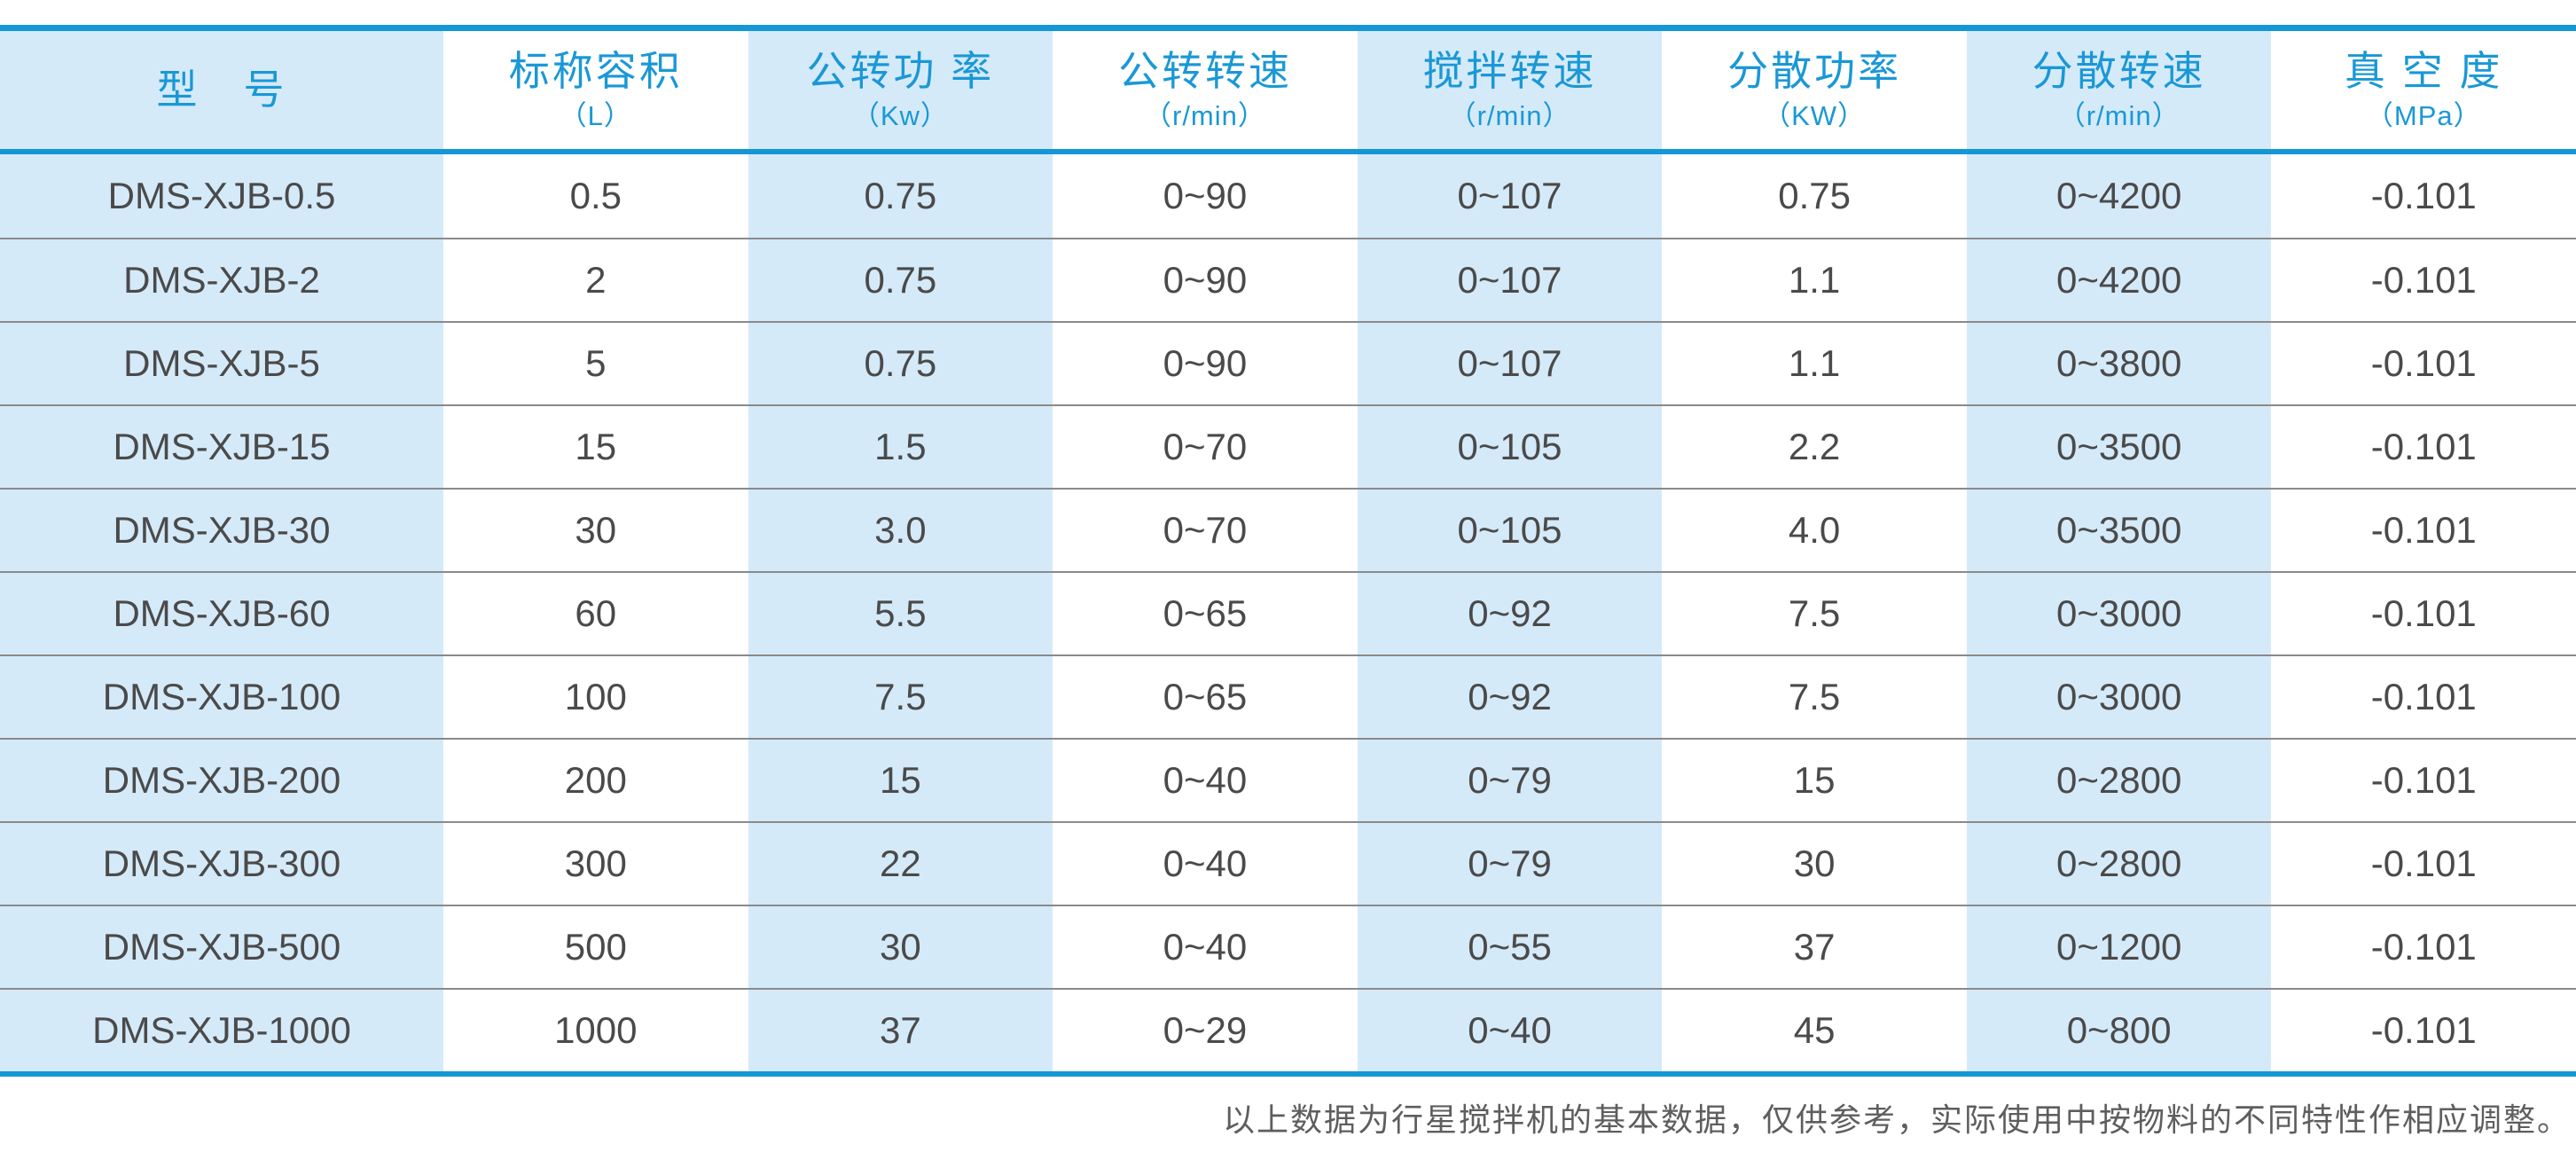  Describe the element at coordinates (595, 863) in the screenshot. I see `value-cell: 300` at that location.